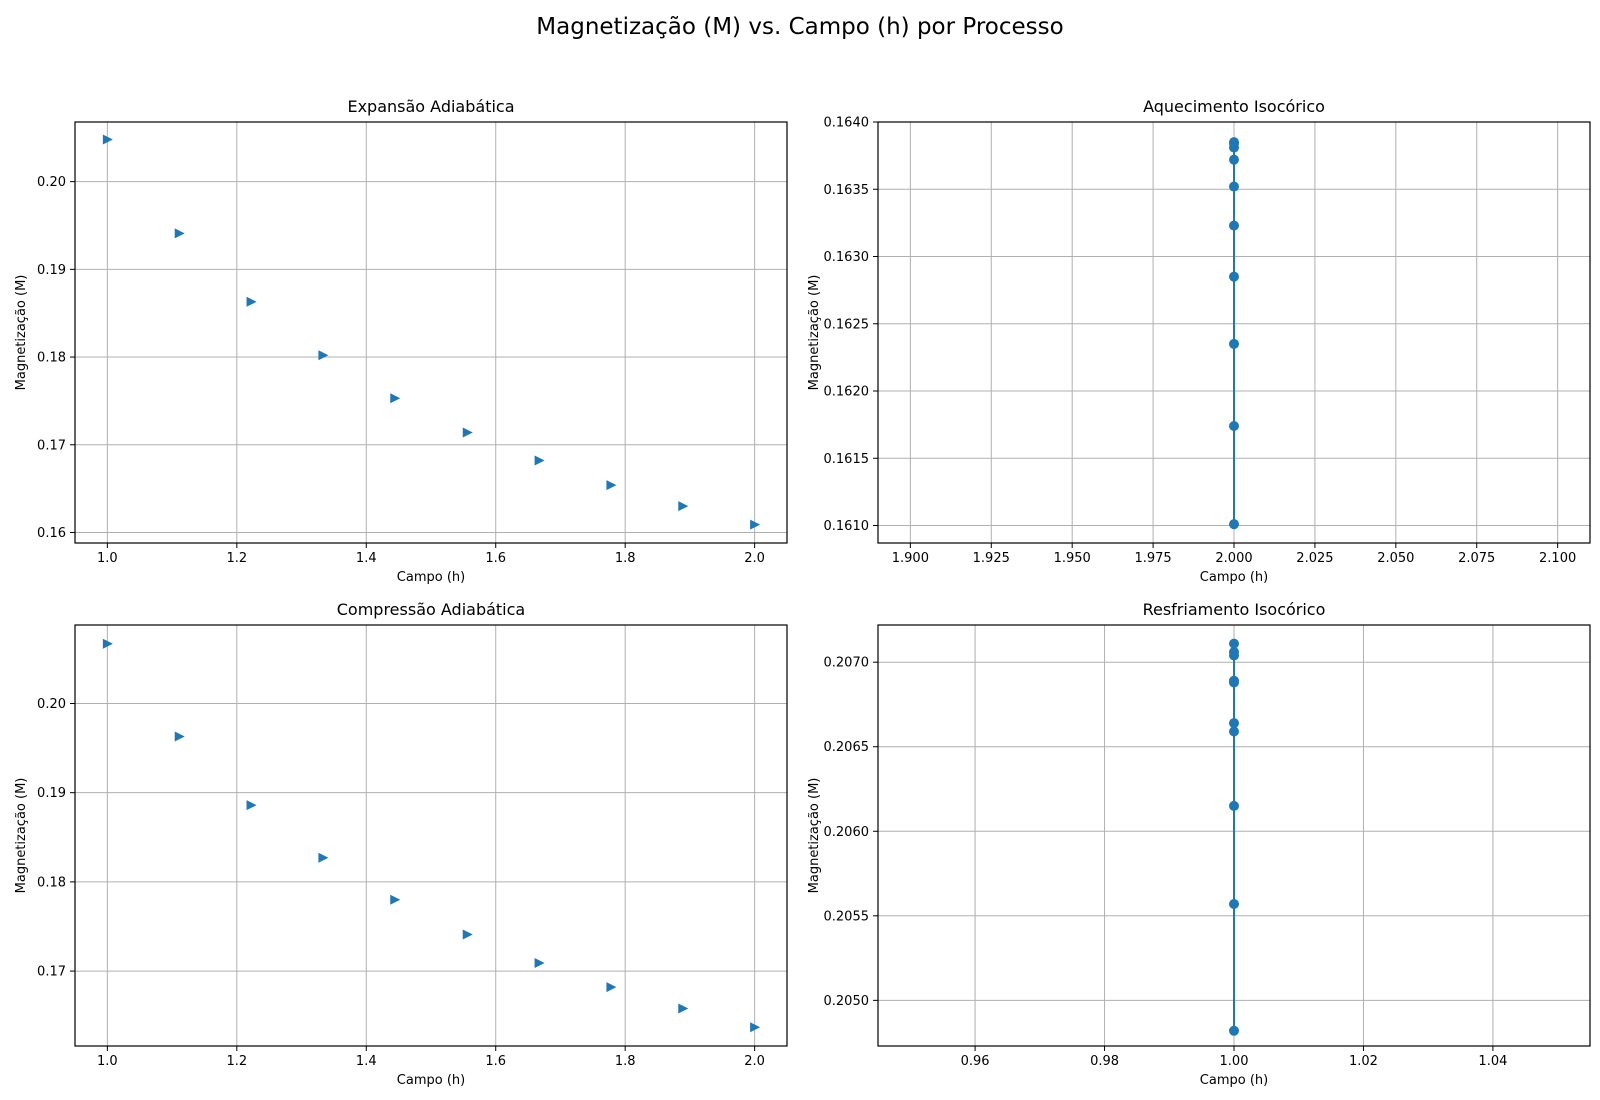 Image resolution: width=1600 pixels, height=1100 pixels. Describe the element at coordinates (51, 358) in the screenshot. I see `y-tick-label: 0.18` at that location.